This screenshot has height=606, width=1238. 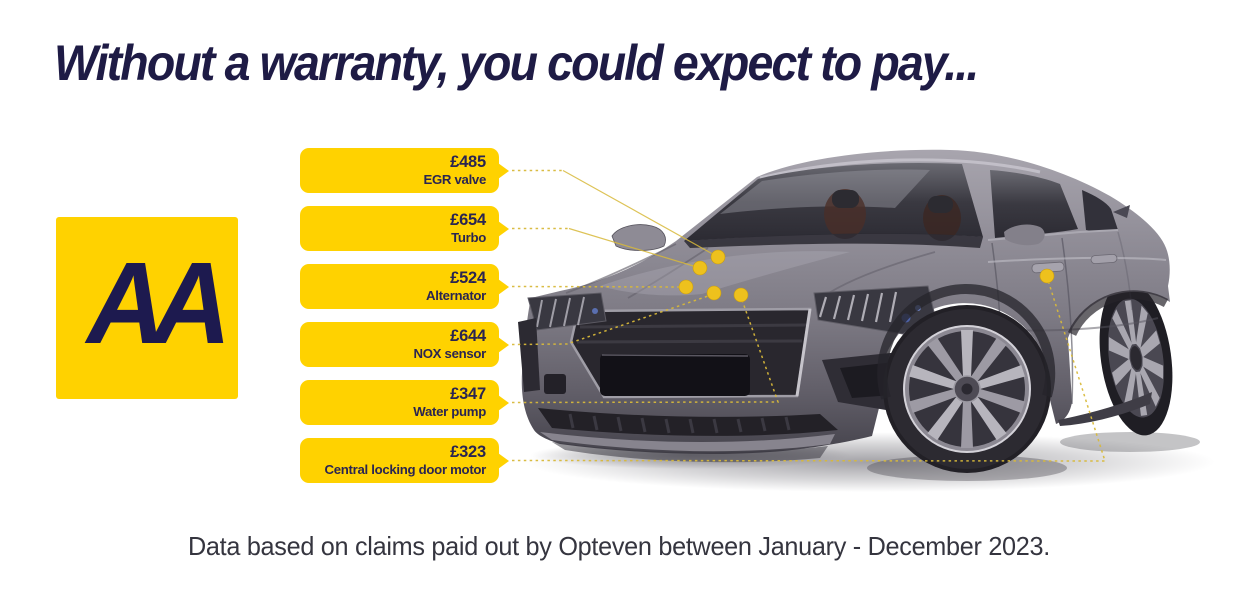 I want to click on callout-part: Central locking door motor, so click(x=405, y=469).